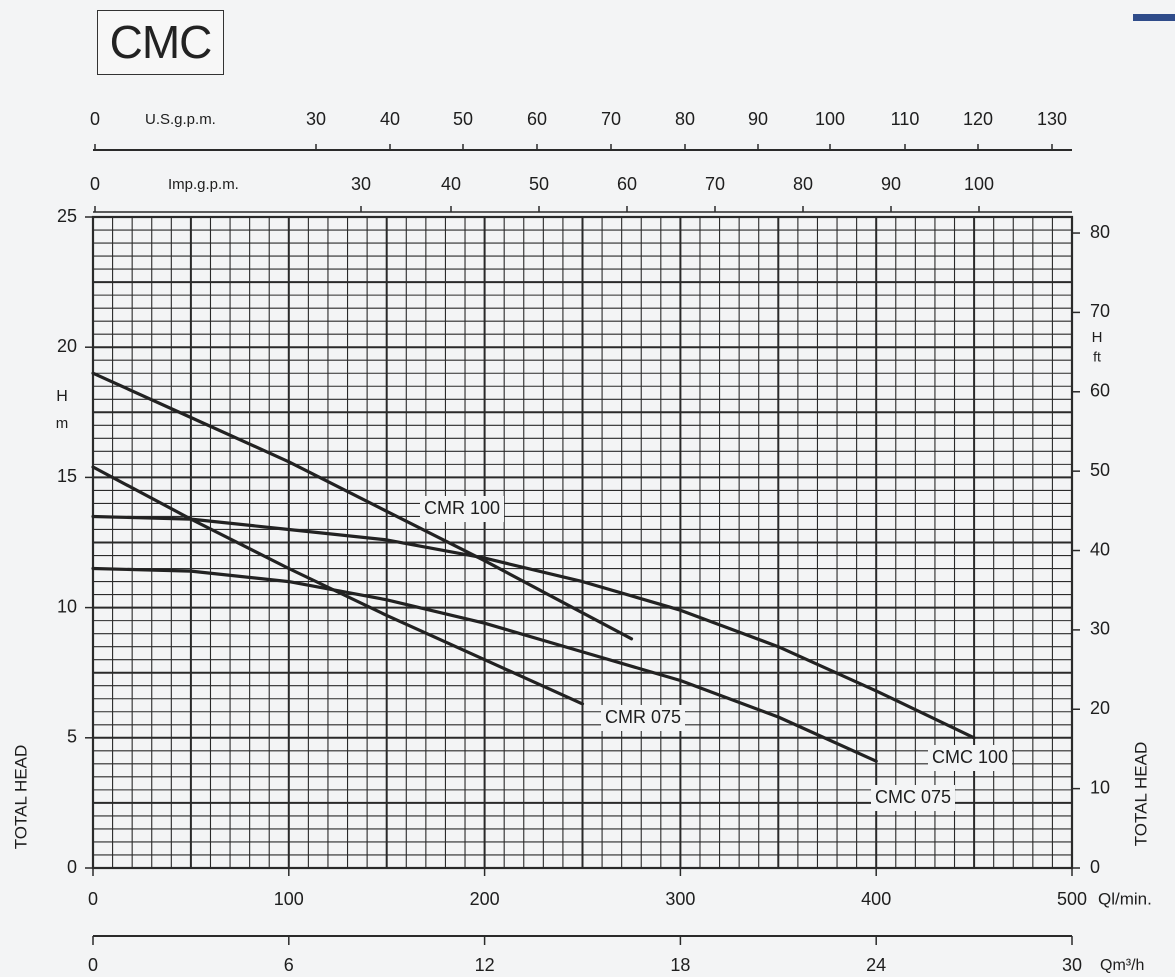 The width and height of the screenshot is (1175, 977). I want to click on top-usgpm-tick-label: 70, so click(611, 119).